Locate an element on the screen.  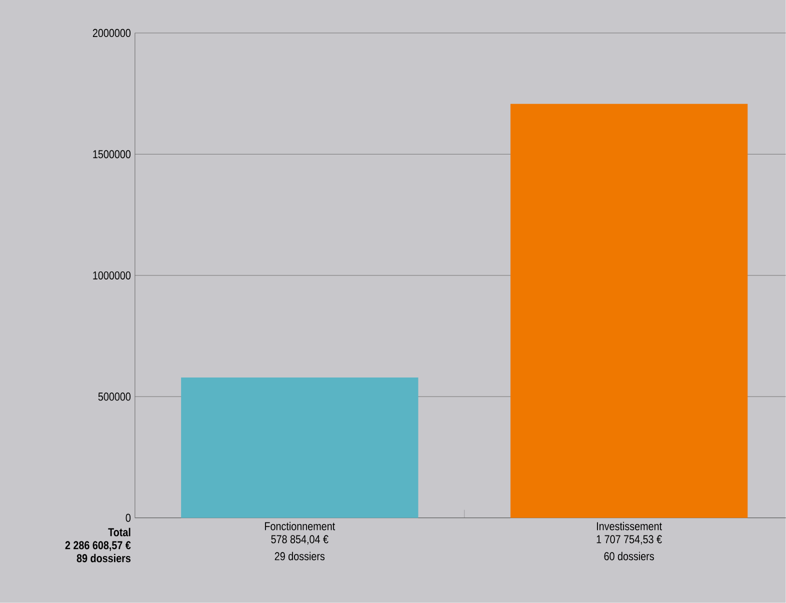
y-tick-label: 0 is located at coordinates (128, 518).